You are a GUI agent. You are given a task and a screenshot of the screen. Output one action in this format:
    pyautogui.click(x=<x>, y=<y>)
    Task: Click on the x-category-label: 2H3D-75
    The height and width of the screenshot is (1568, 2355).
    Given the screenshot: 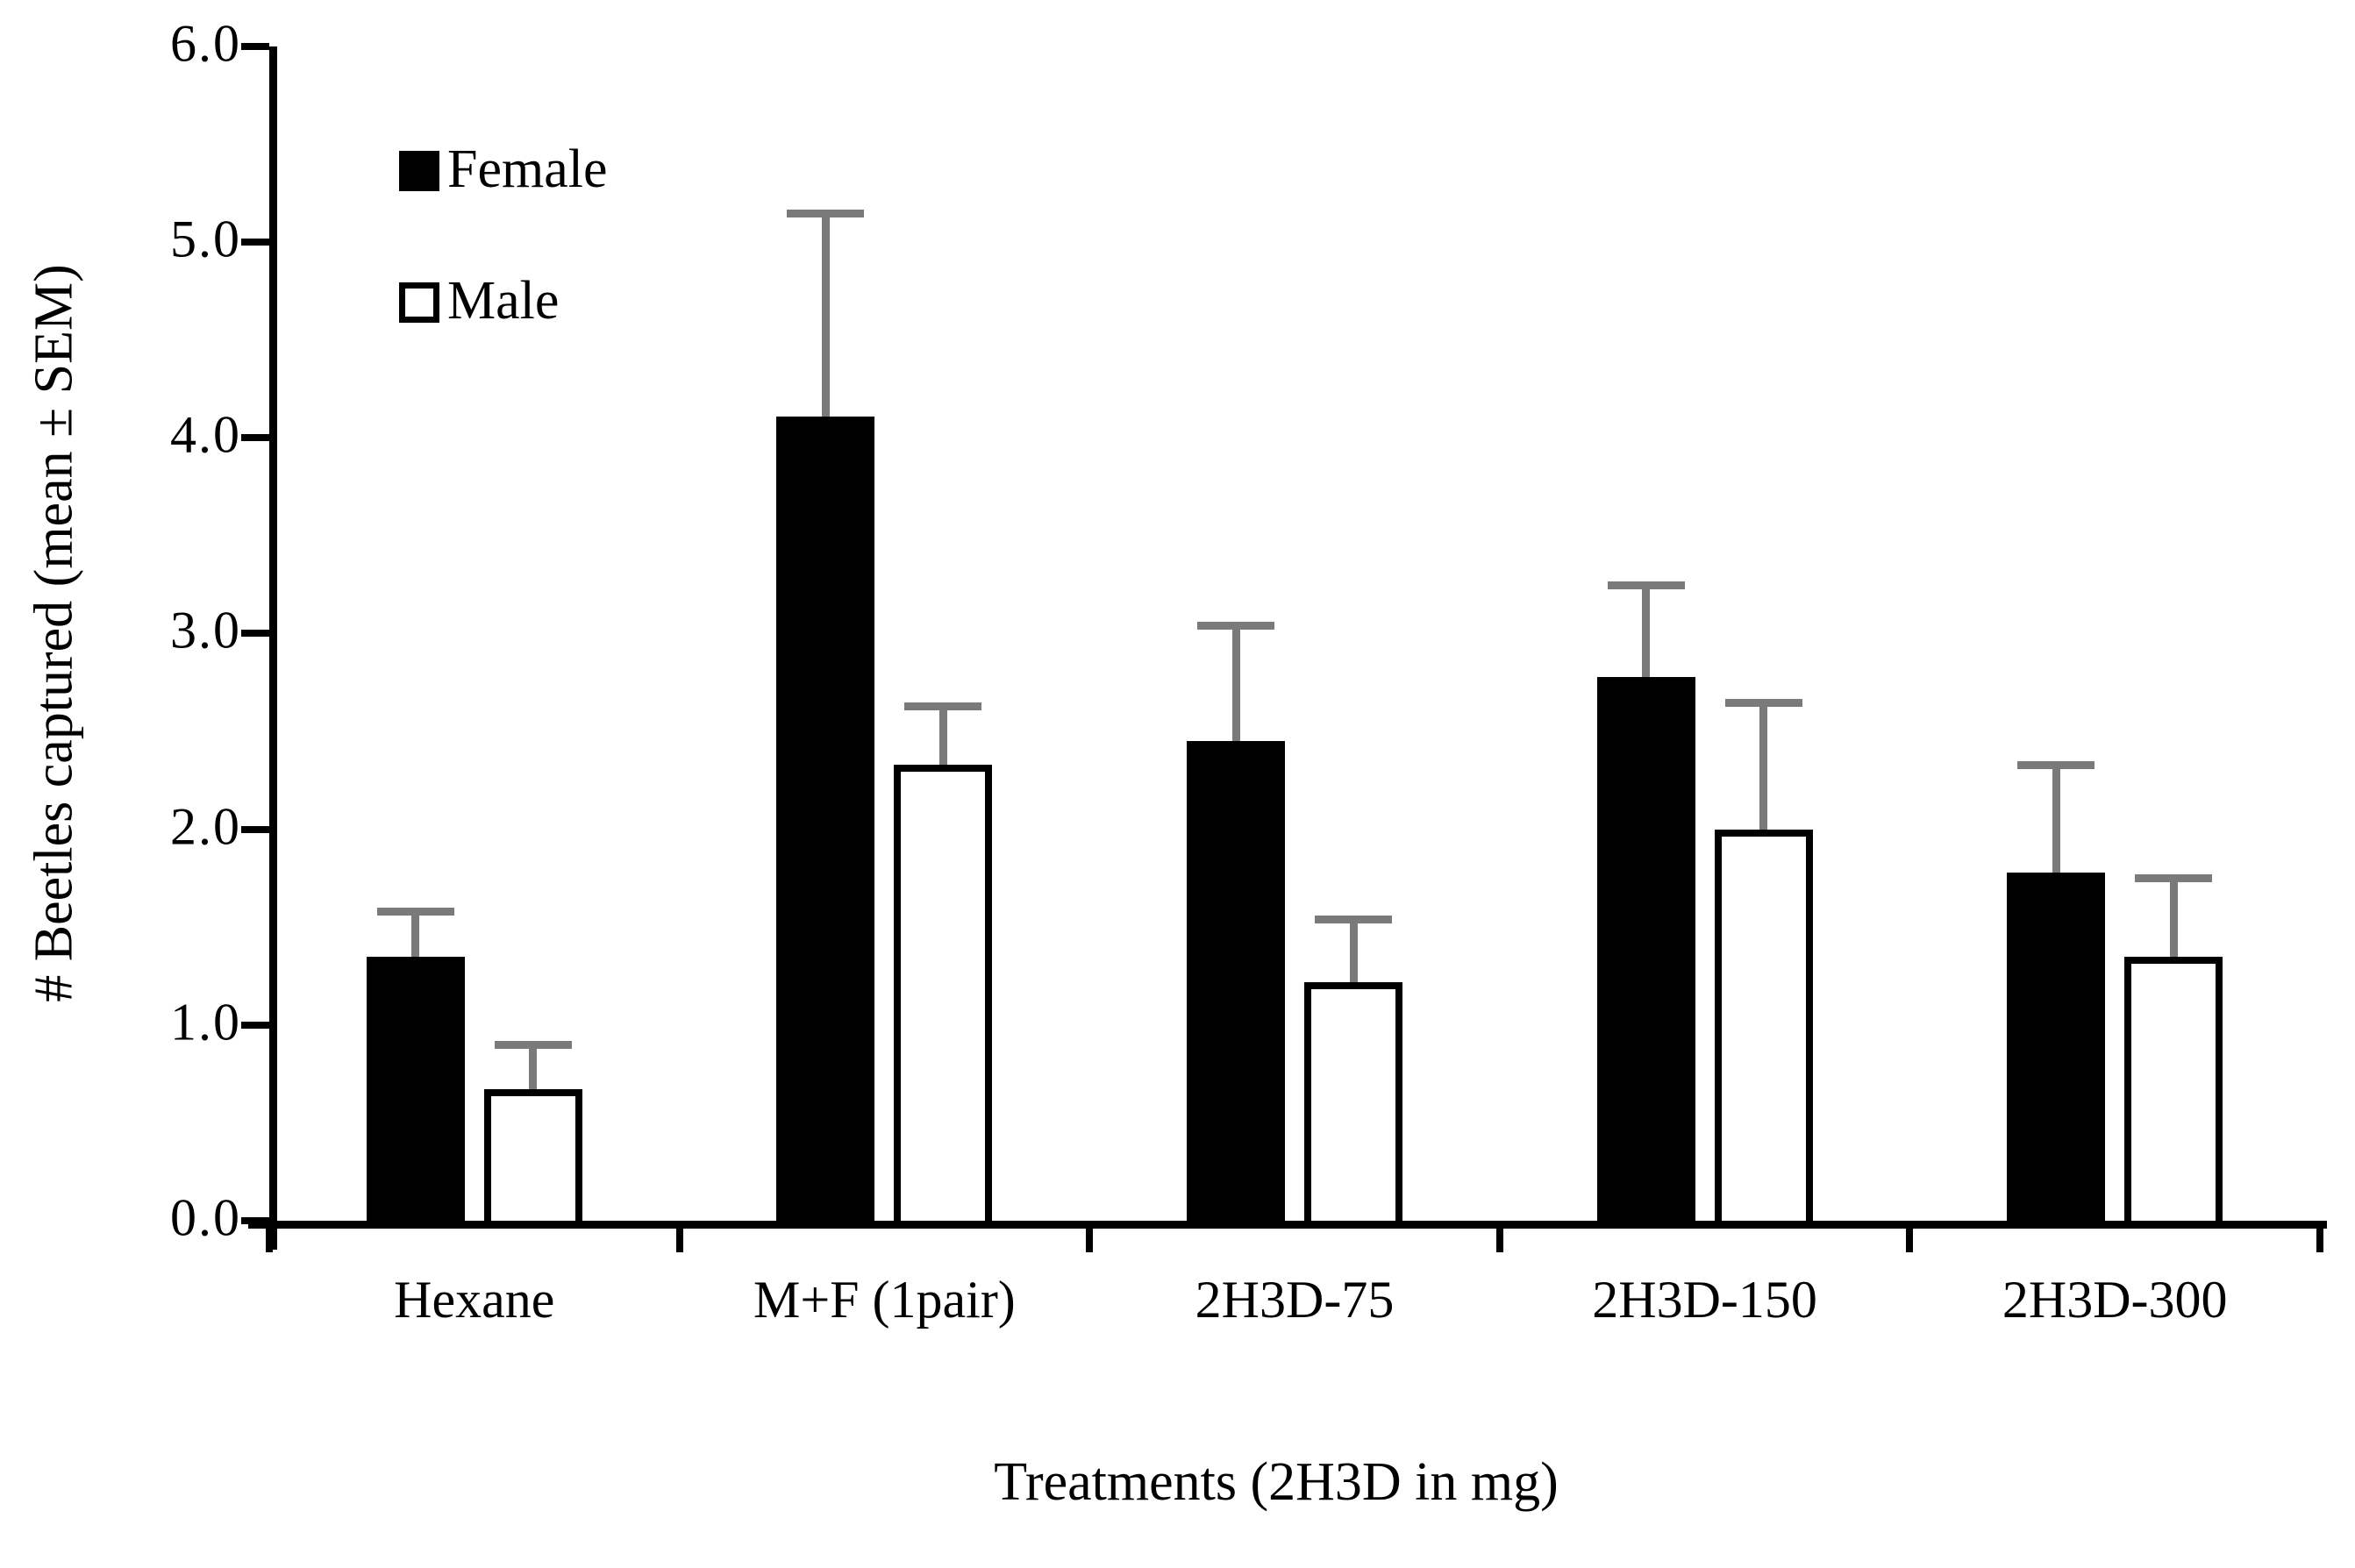 What is the action you would take?
    pyautogui.click(x=1295, y=1300)
    